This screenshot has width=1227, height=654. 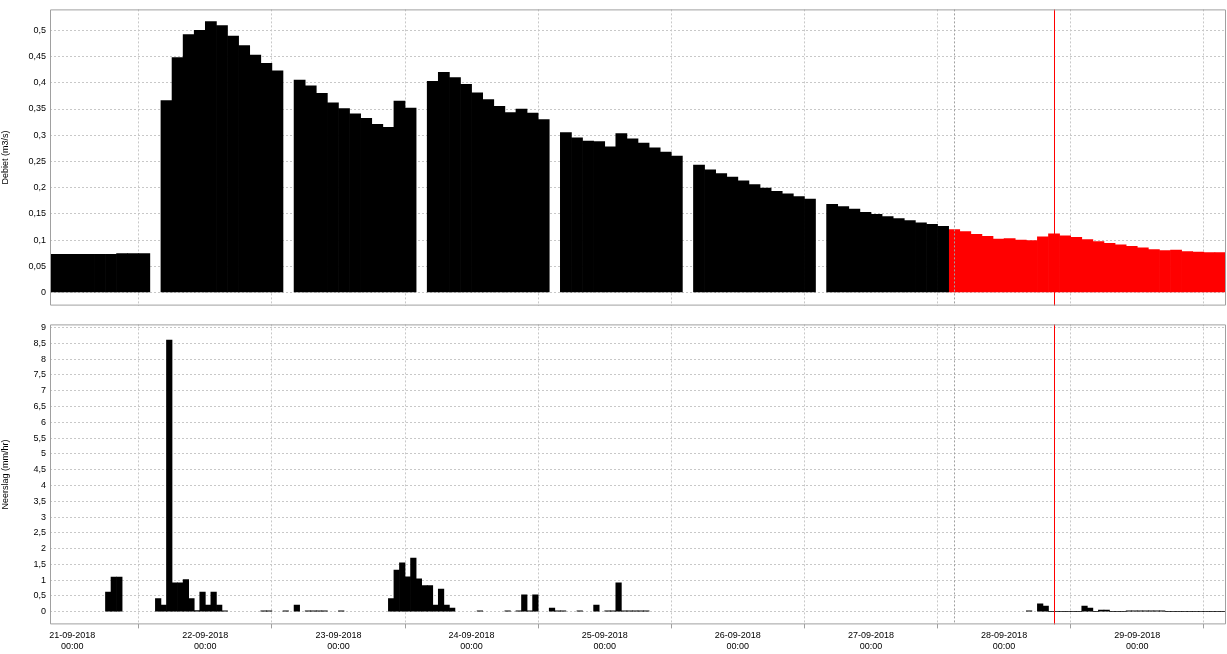 What do you see at coordinates (43, 358) in the screenshot?
I see `y-tick-label: 8` at bounding box center [43, 358].